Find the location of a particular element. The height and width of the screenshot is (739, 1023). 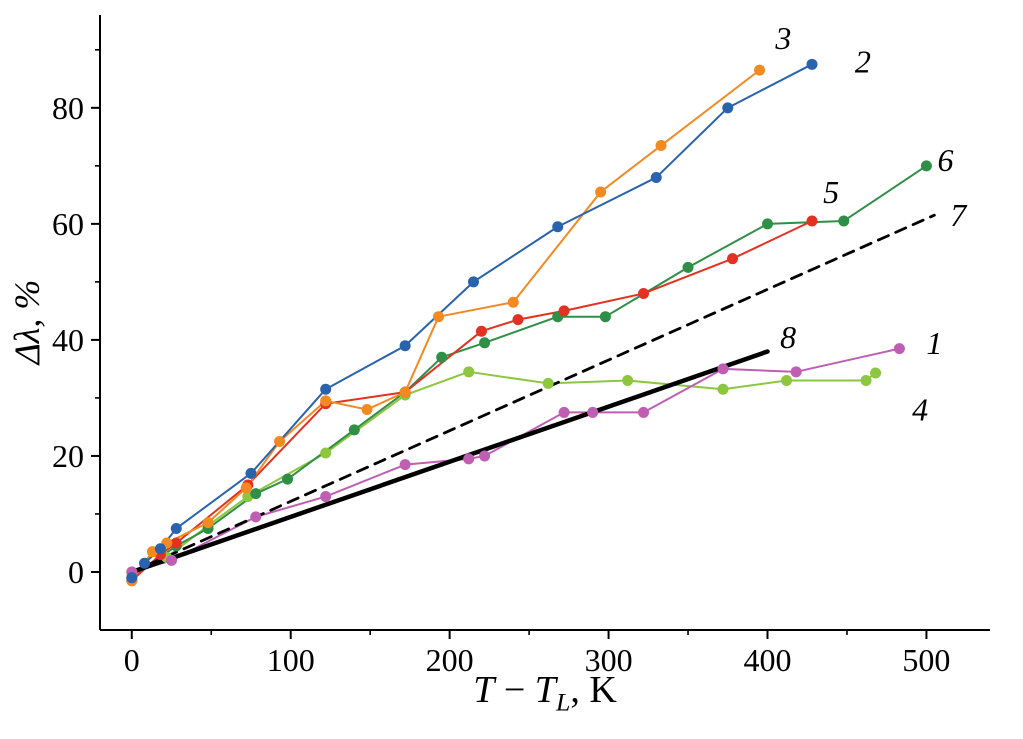

y-tick-label: 40 is located at coordinates (68, 340).